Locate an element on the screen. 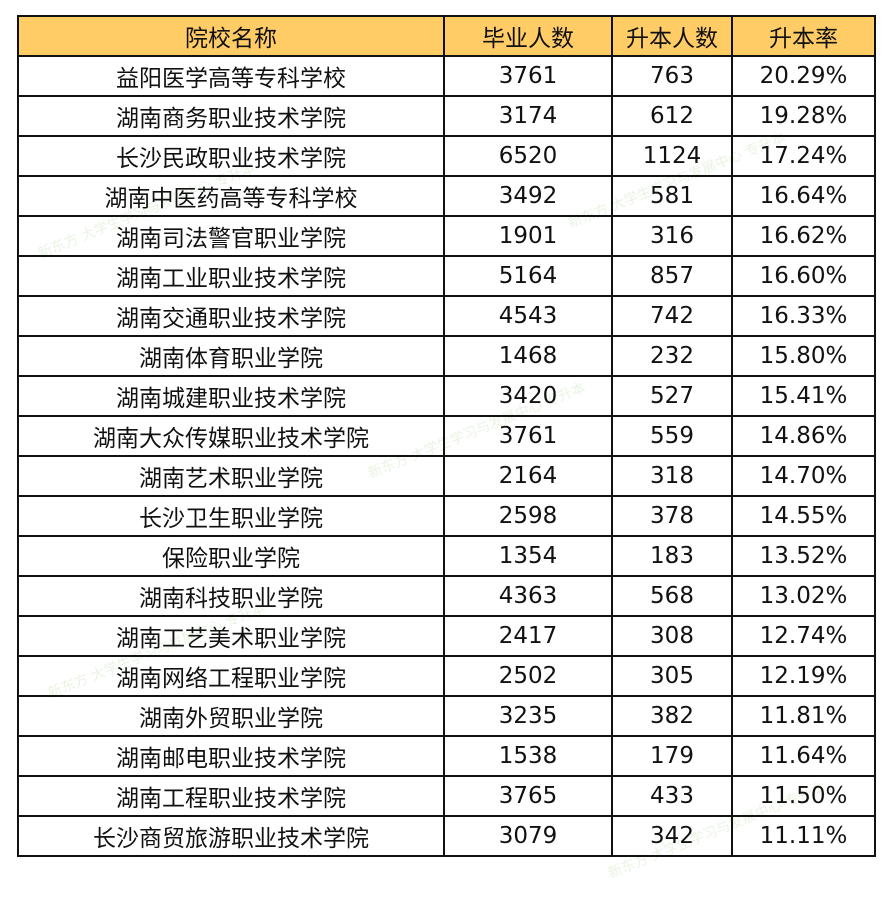  table-row: 湖南工程职业技术学院 3765 433 11.50% is located at coordinates (446, 796).